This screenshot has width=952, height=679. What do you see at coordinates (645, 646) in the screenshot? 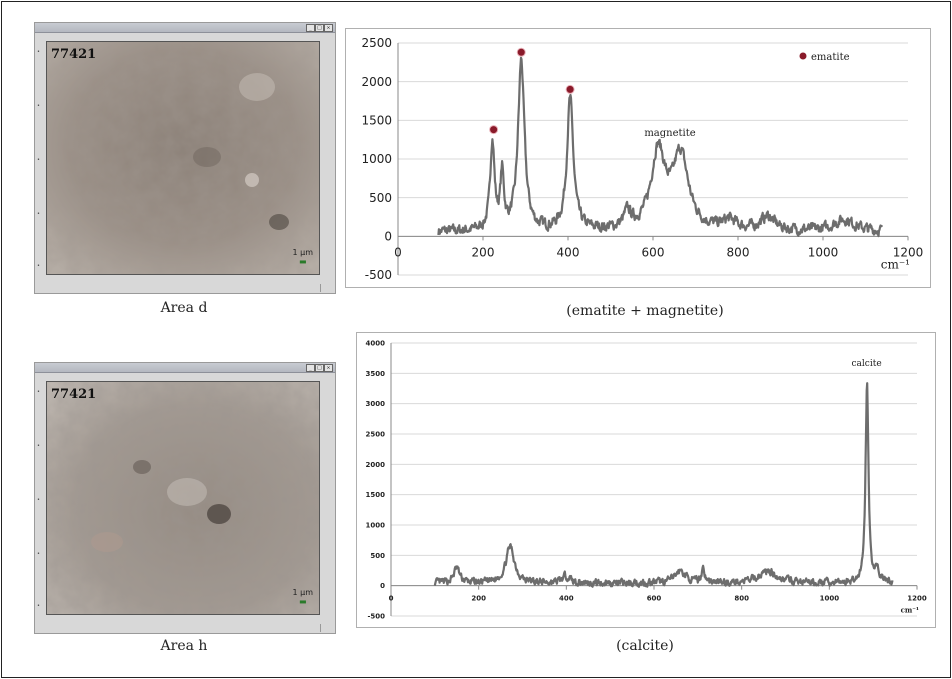
I see `caption-chart-2: (calcite)` at bounding box center [645, 646].